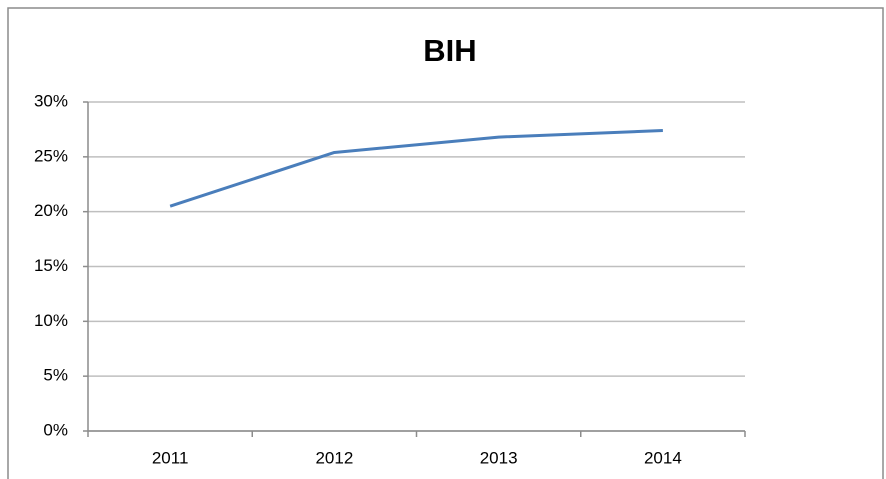 This screenshot has height=479, width=886. What do you see at coordinates (51, 320) in the screenshot?
I see `y-tick-label: 10%` at bounding box center [51, 320].